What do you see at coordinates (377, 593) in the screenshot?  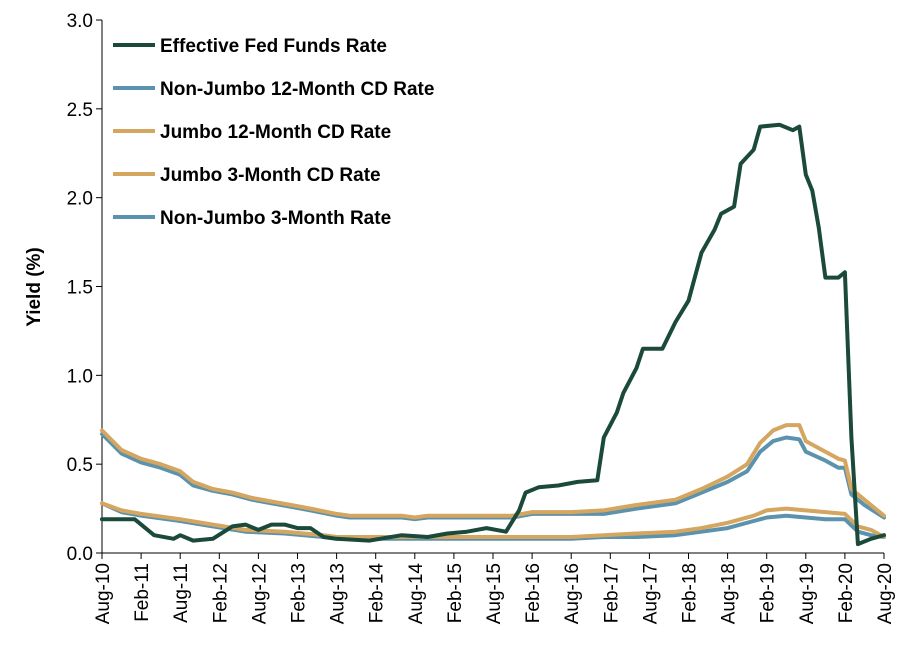 I see `x-tick-label: Feb-14` at bounding box center [377, 593].